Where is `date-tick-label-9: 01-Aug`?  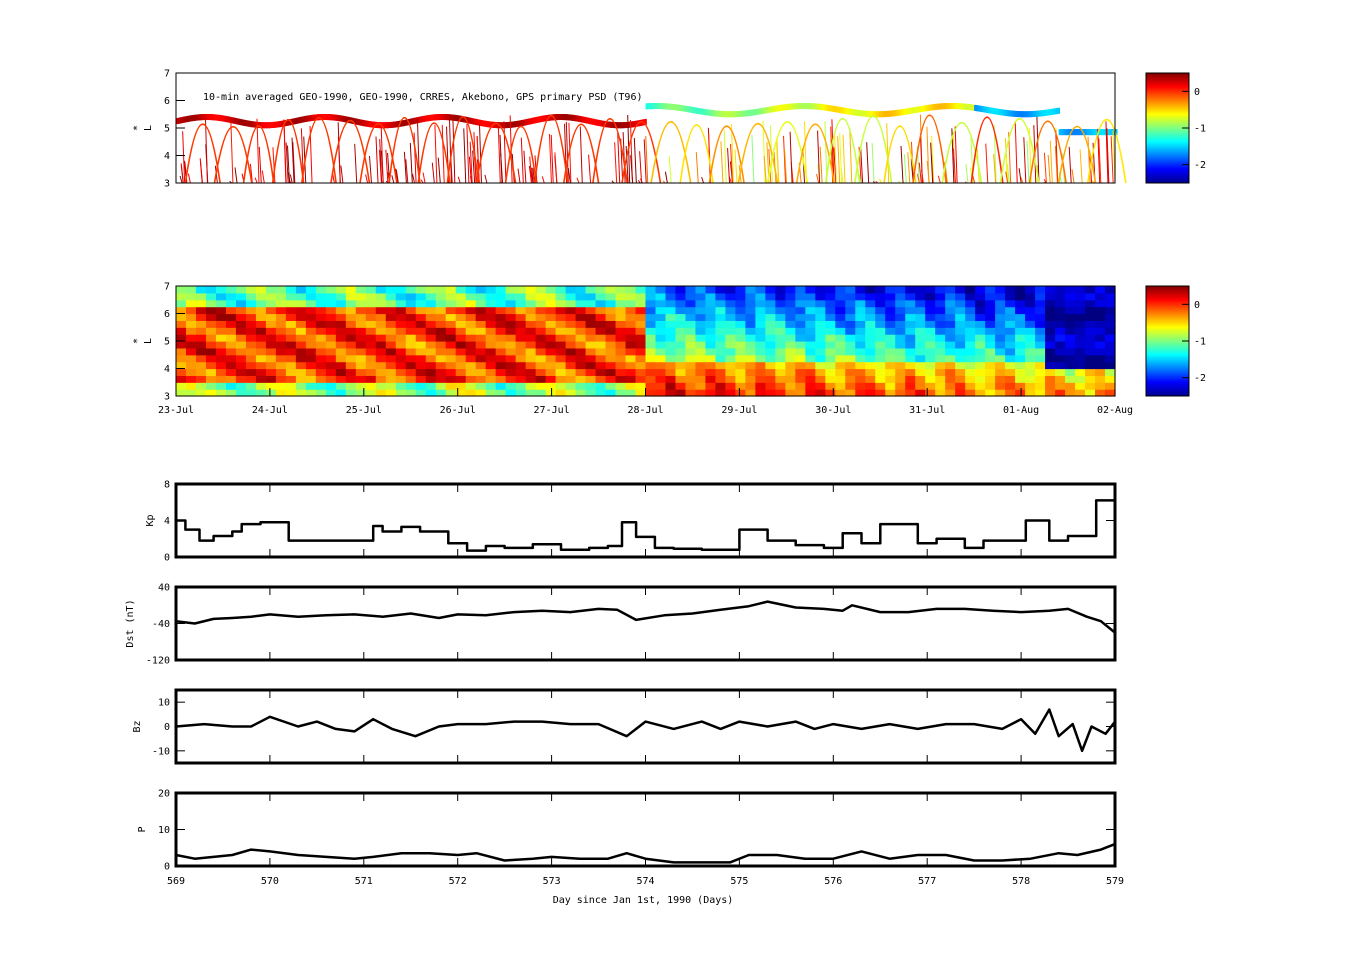 date-tick-label-9: 01-Aug is located at coordinates (1021, 410).